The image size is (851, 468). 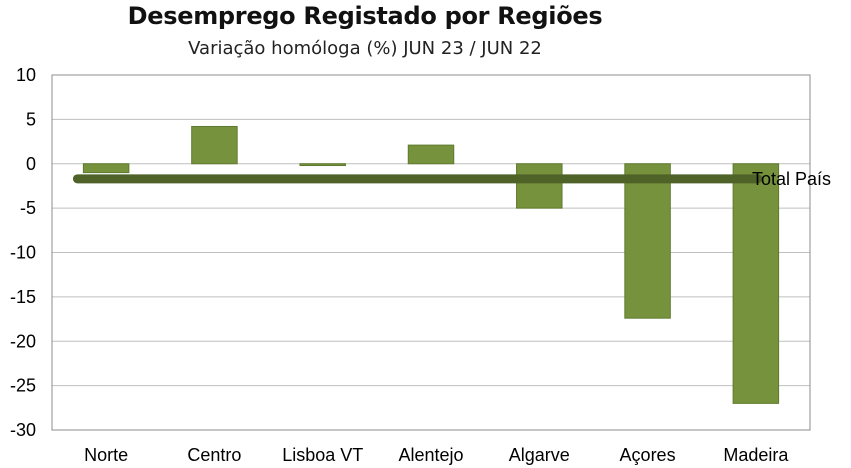 What do you see at coordinates (365, 16) in the screenshot?
I see `chart-title: Desemprego Registado por Regiões` at bounding box center [365, 16].